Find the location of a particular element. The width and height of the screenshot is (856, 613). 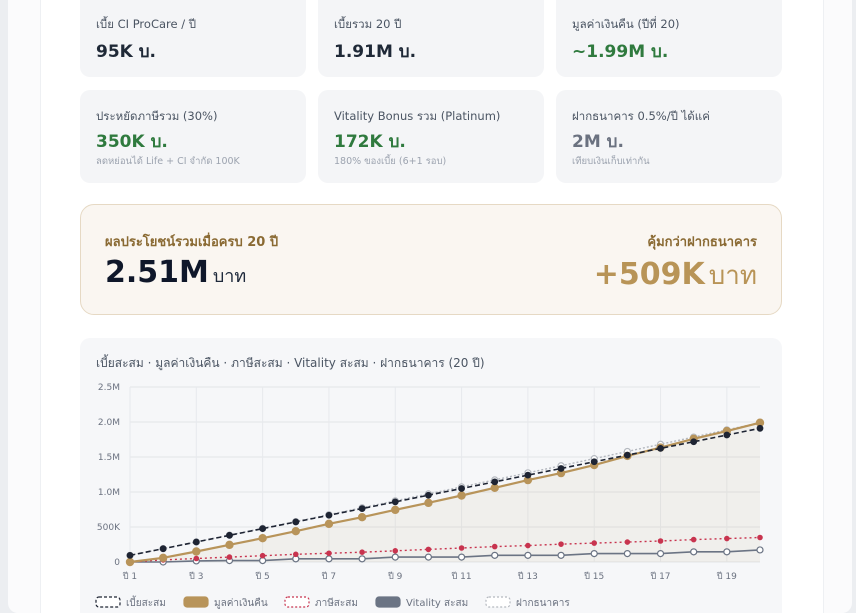

y-tick-label: 2.0M is located at coordinates (109, 423).